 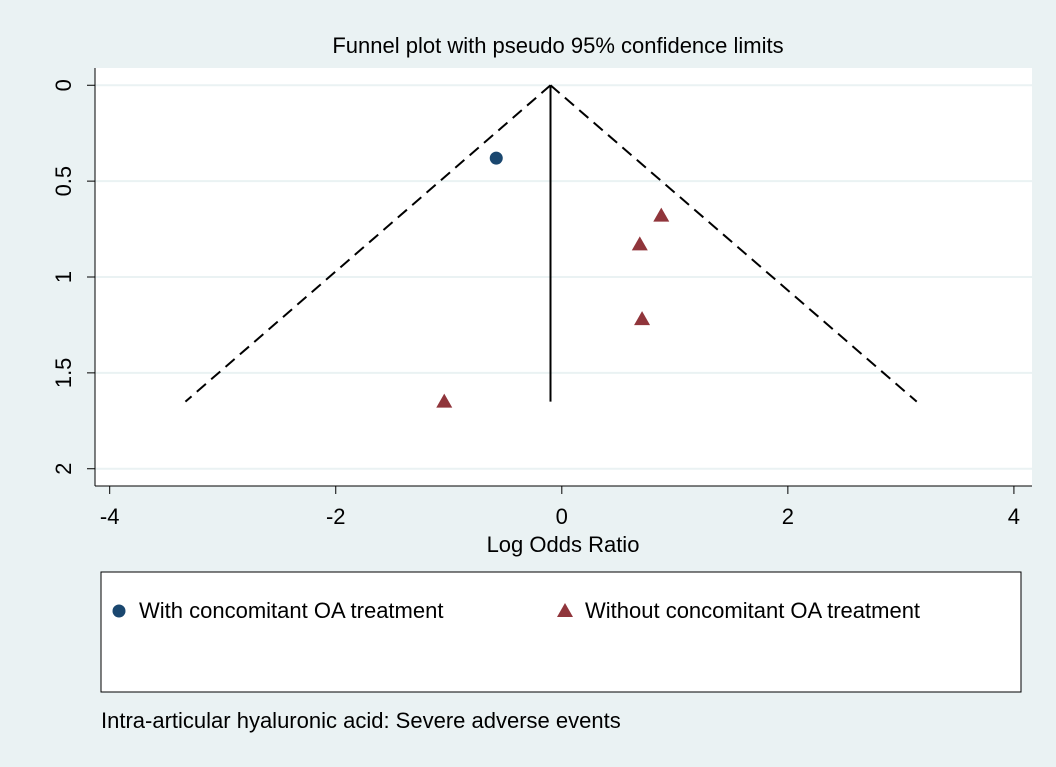 I want to click on y-tick-label: 1.5, so click(x=63, y=373).